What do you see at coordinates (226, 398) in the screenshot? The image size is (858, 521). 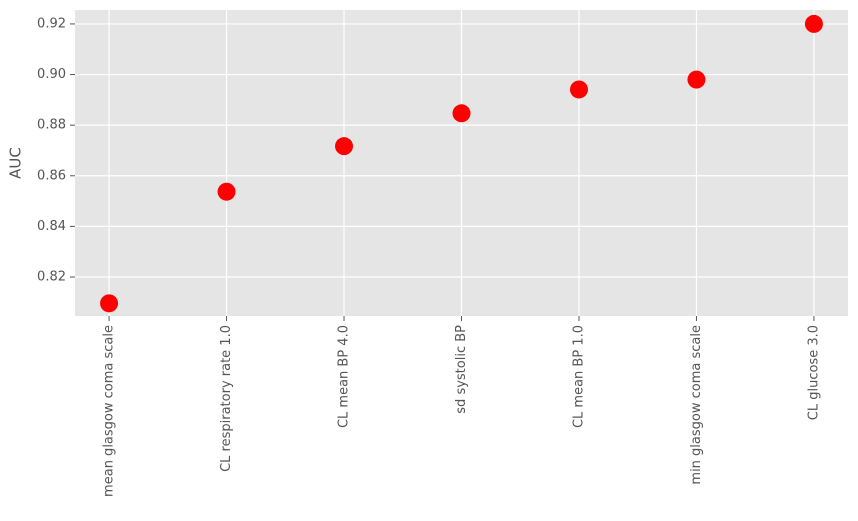 I see `x-tick-label: CL respiratory rate 1.0` at bounding box center [226, 398].